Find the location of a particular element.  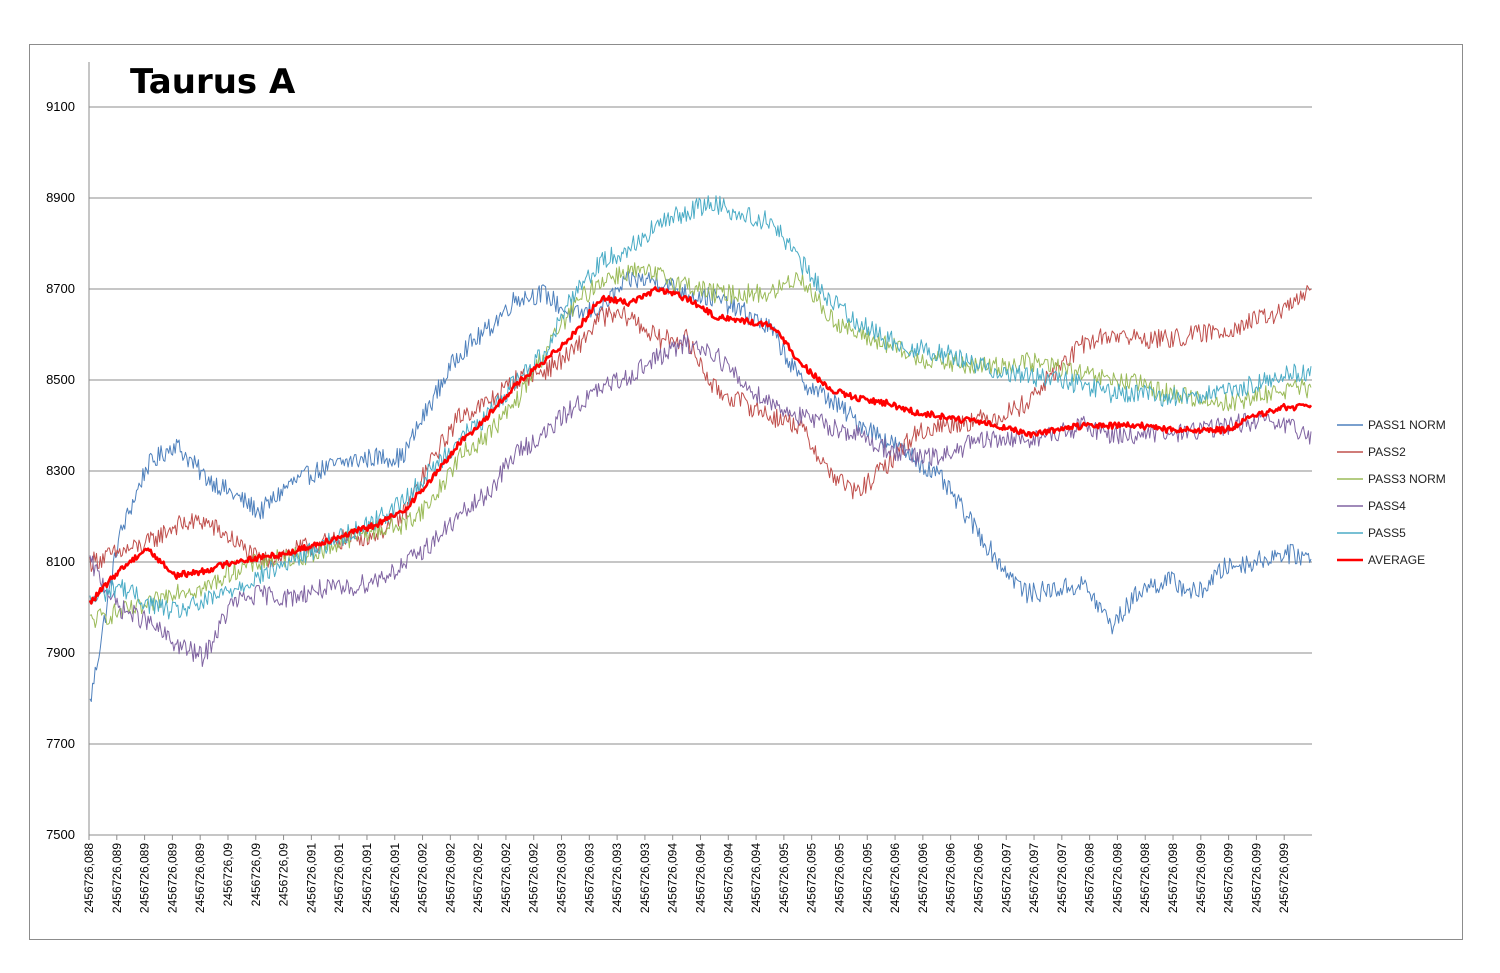

chart-title: Taurus A is located at coordinates (213, 82).